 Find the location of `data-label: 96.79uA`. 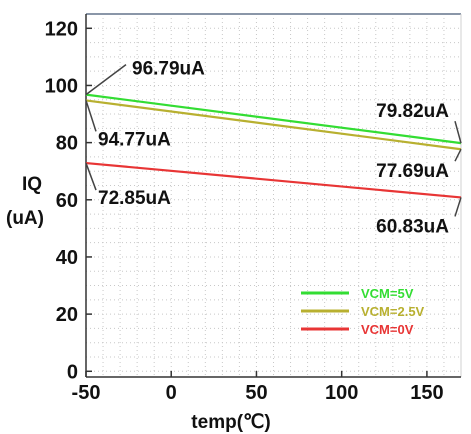

data-label: 96.79uA is located at coordinates (168, 69).